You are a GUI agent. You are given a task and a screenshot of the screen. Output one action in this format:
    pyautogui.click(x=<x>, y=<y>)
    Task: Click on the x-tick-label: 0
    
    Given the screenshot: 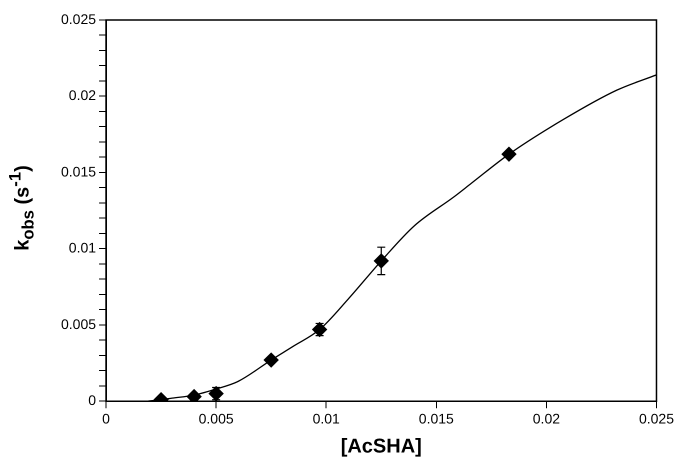 What is the action you would take?
    pyautogui.click(x=106, y=418)
    